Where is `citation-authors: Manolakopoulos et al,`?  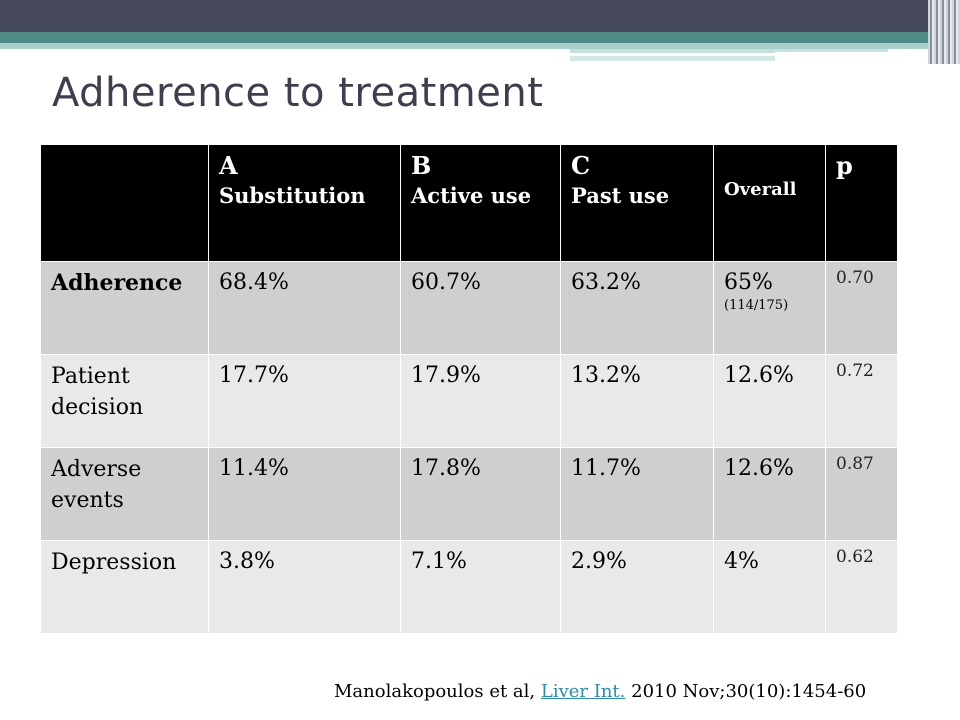
citation-authors: Manolakopoulos et al, is located at coordinates (437, 691).